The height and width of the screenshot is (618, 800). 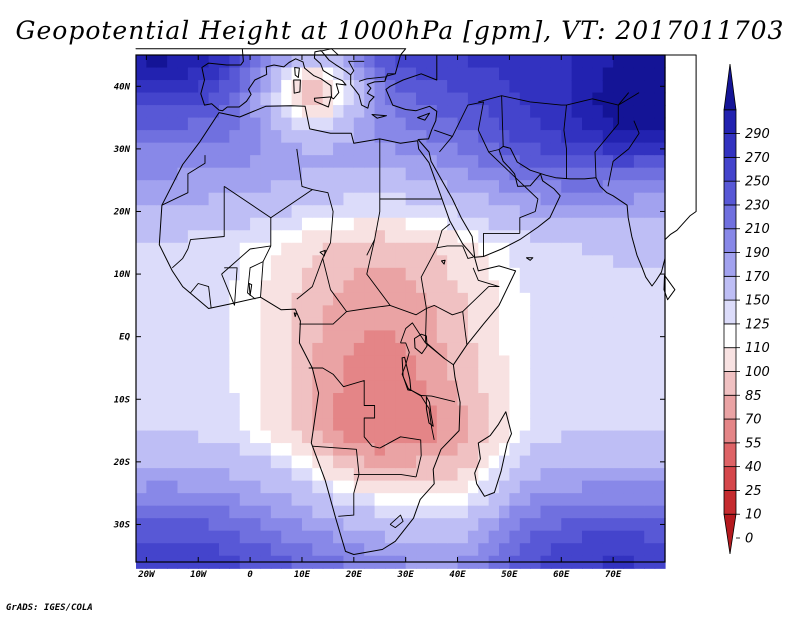 I want to click on colorbar-label: 210, so click(x=757, y=229).